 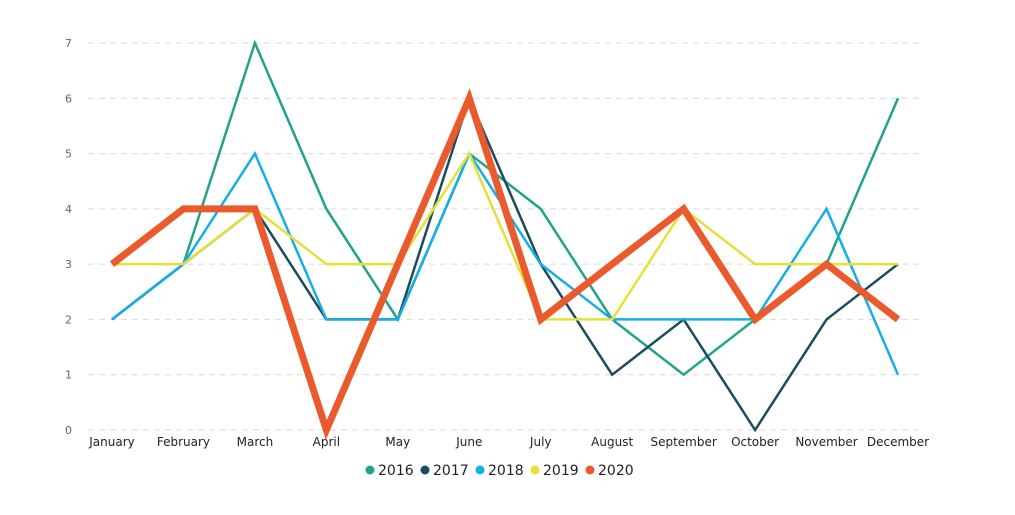 What do you see at coordinates (255, 442) in the screenshot?
I see `x-tick-label: March` at bounding box center [255, 442].